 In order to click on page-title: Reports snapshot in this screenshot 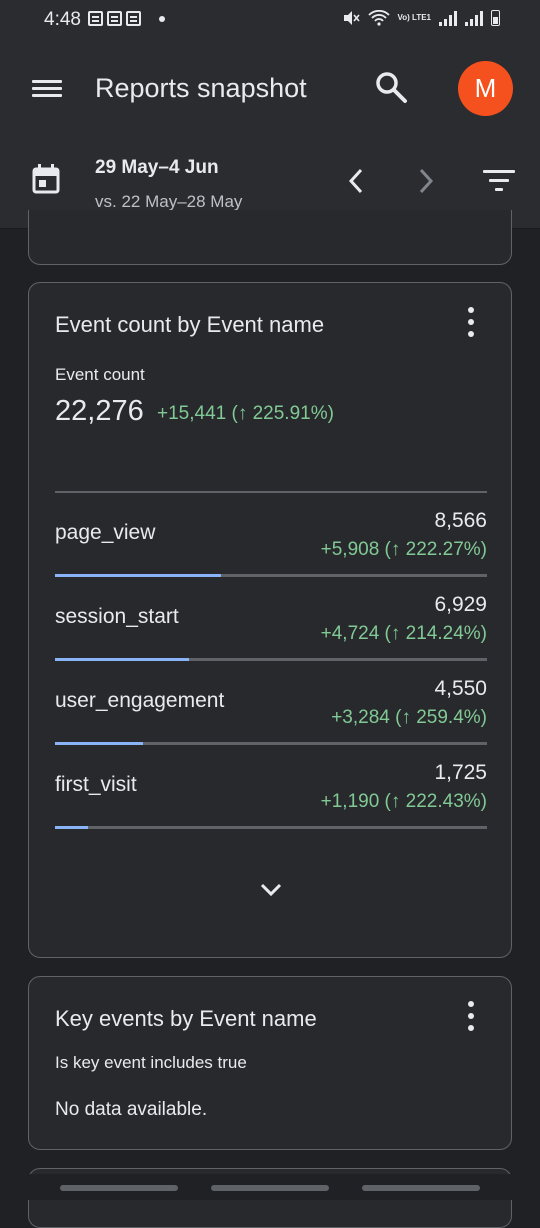, I will do `click(201, 88)`.